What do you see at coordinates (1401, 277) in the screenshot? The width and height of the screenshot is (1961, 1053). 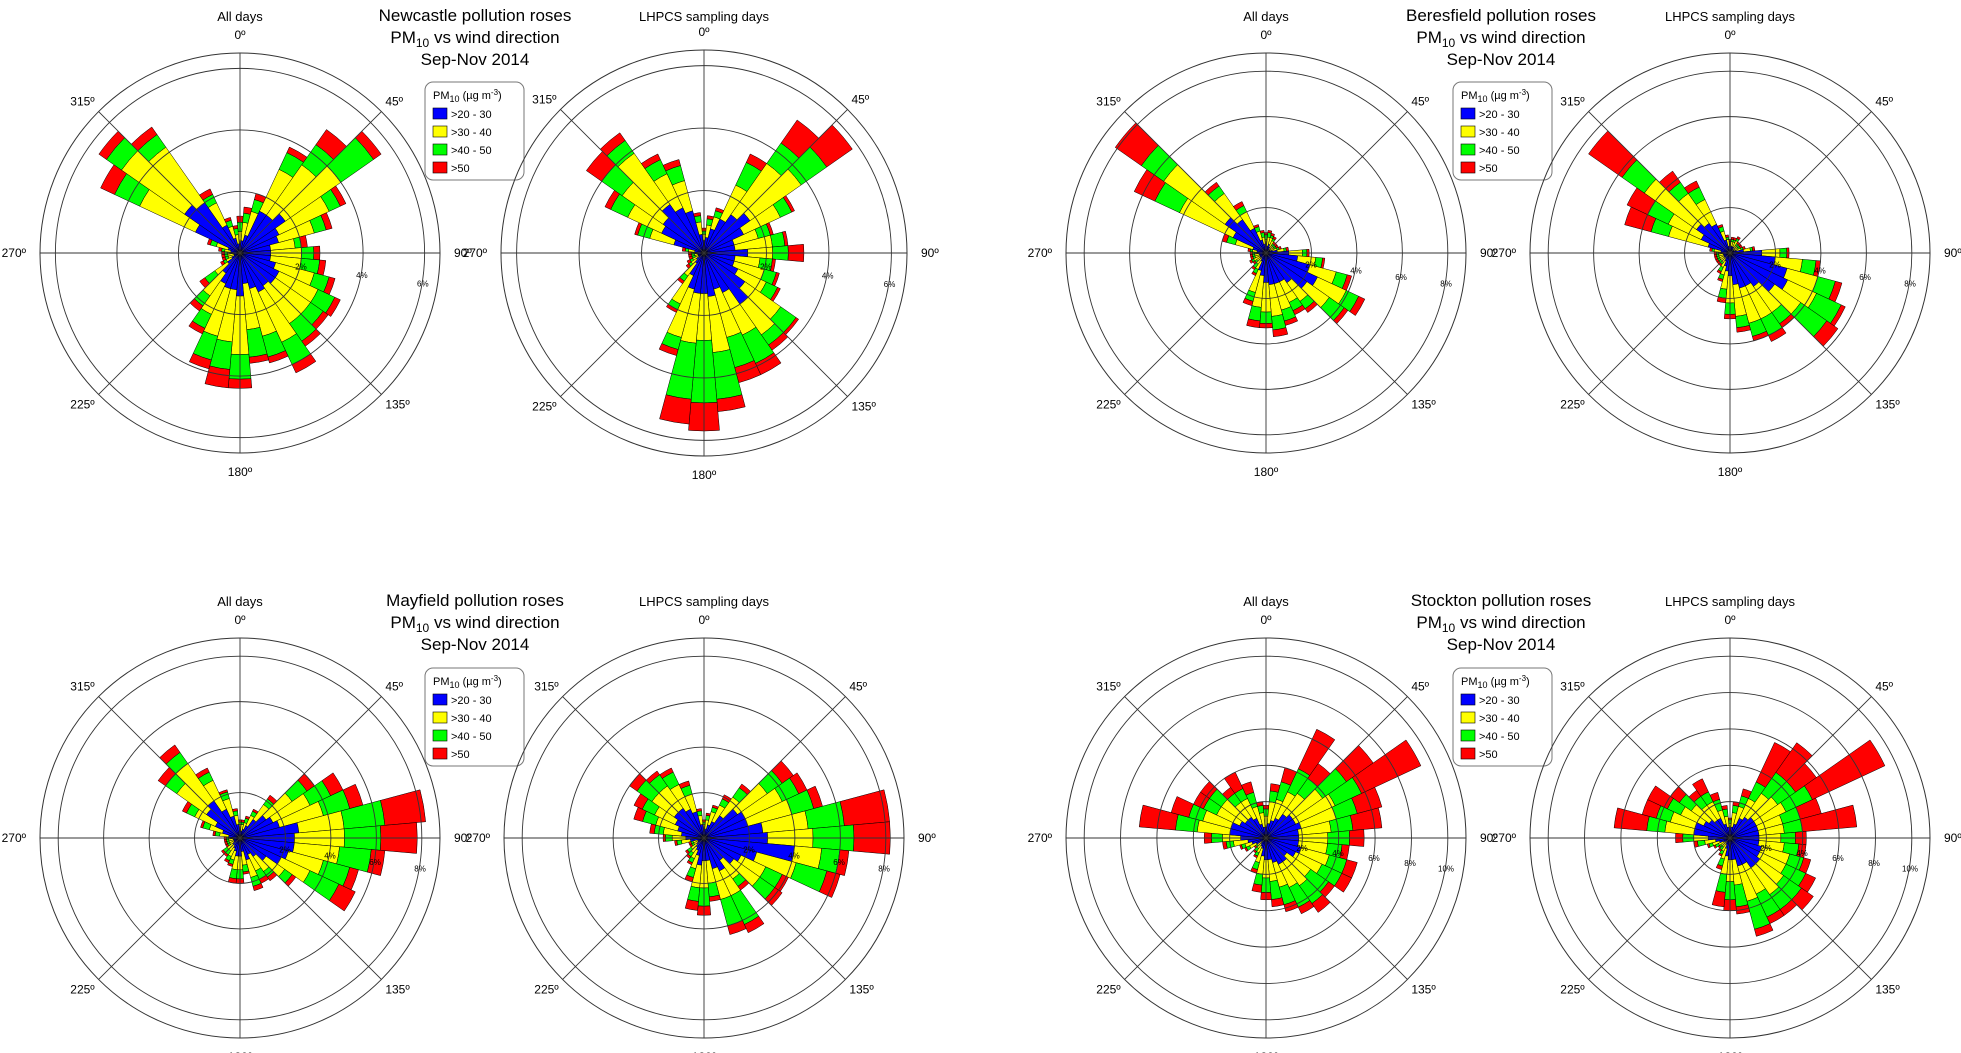 I see `ring-label: 6%` at bounding box center [1401, 277].